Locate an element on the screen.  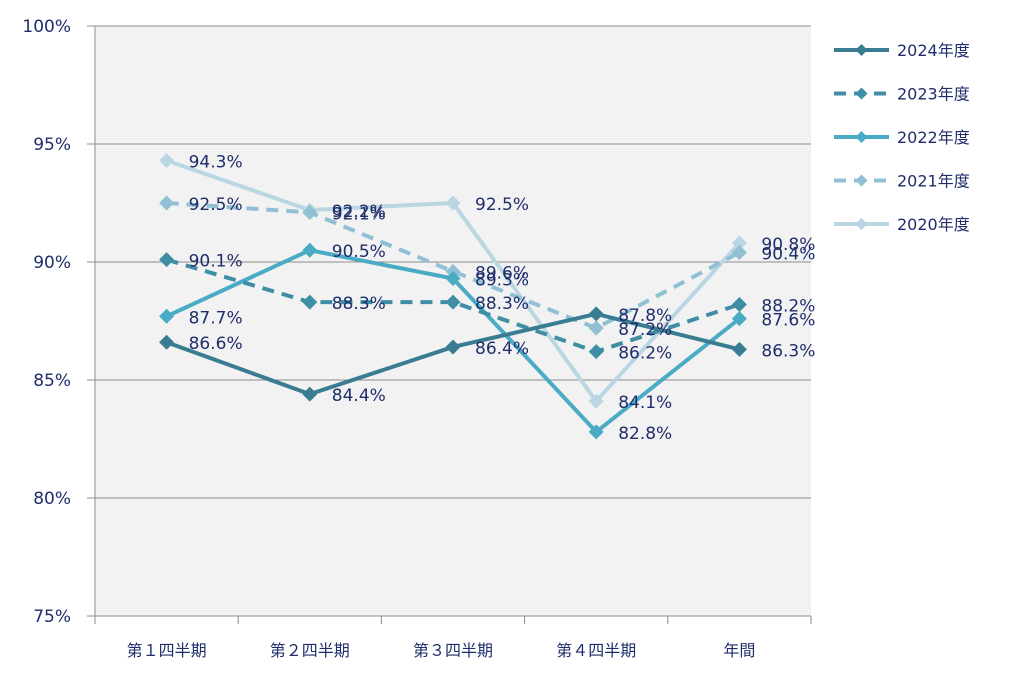
legend-label: 2021年度 is located at coordinates (933, 181).